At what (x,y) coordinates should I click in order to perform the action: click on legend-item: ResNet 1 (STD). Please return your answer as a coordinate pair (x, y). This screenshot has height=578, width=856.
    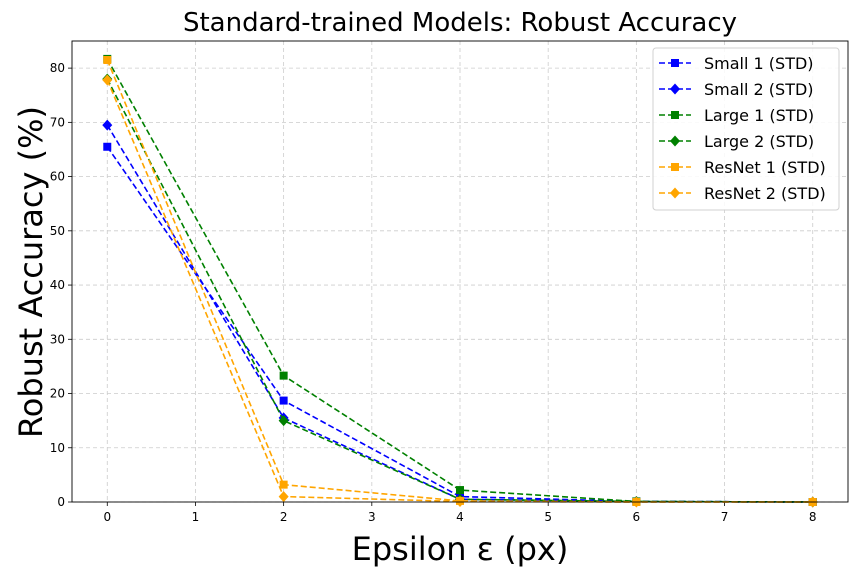
    Looking at the image, I should click on (742, 167).